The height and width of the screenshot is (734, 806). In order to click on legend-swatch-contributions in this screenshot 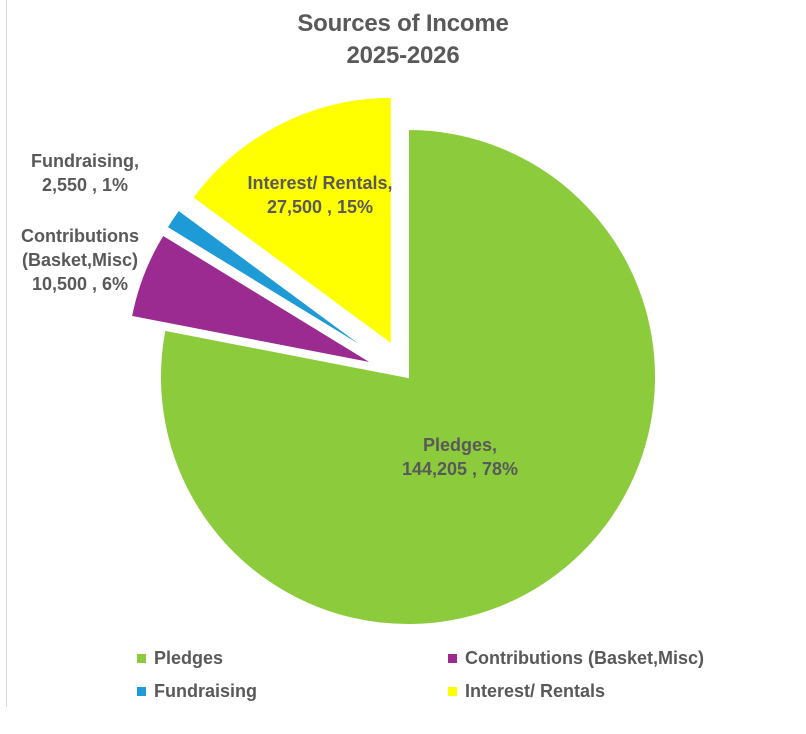, I will do `click(452, 658)`.